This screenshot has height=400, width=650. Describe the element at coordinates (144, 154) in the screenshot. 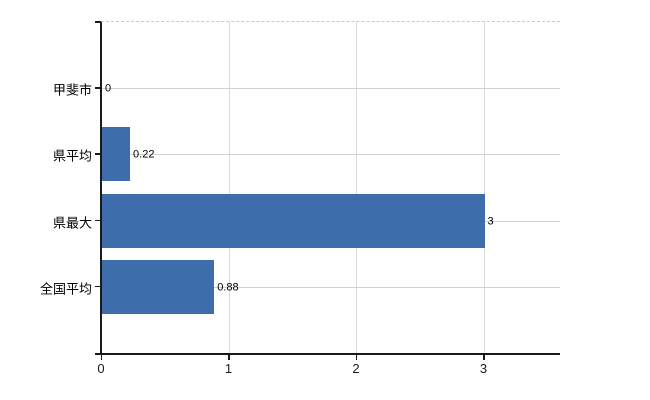

I see `bar-value-label: 0.22` at that location.